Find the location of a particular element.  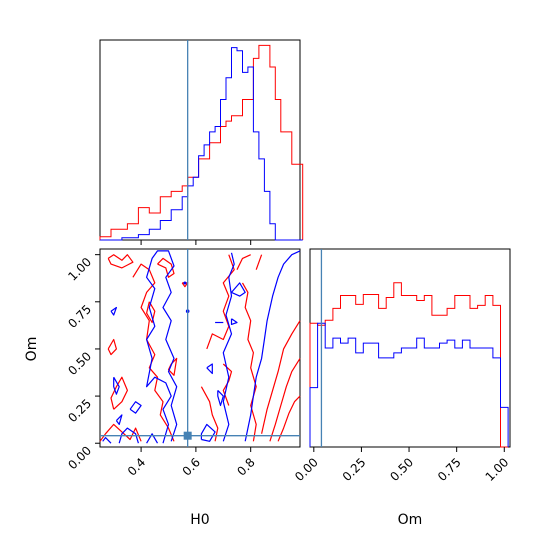

panel-2d-yticks: 0.00 0.25 0.50 0.75 1.00 is located at coordinates (82, 363).